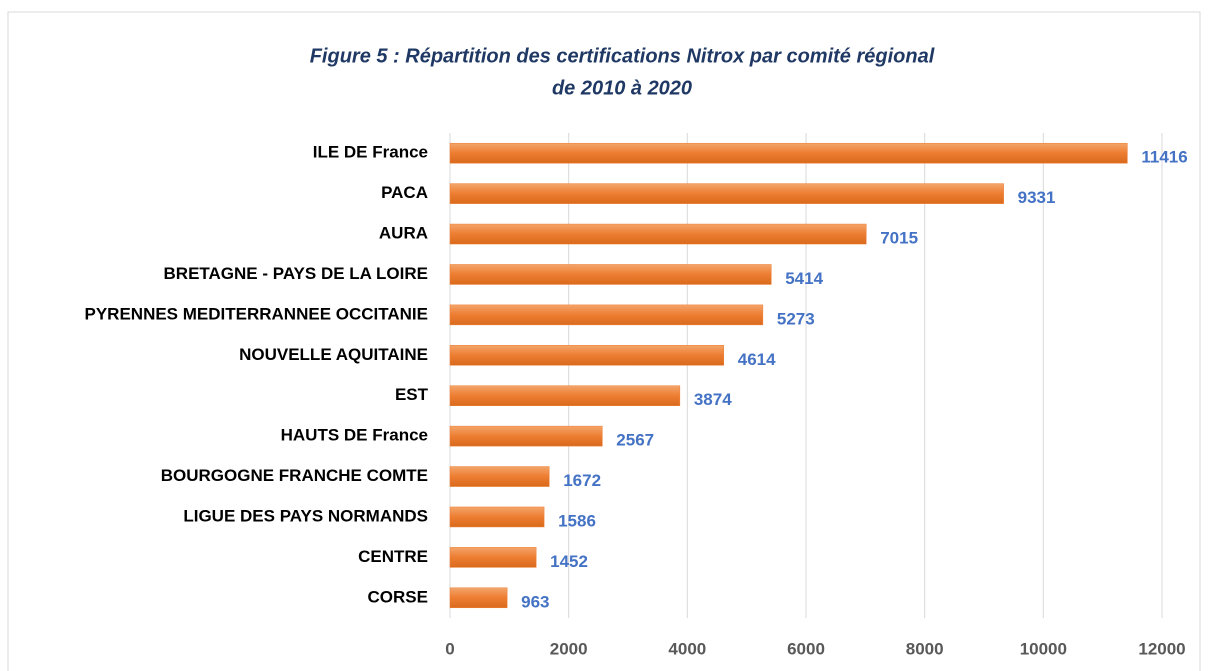  Describe the element at coordinates (333, 354) in the screenshot. I see `y-tick-label: NOUVELLE AQUITAINE` at that location.